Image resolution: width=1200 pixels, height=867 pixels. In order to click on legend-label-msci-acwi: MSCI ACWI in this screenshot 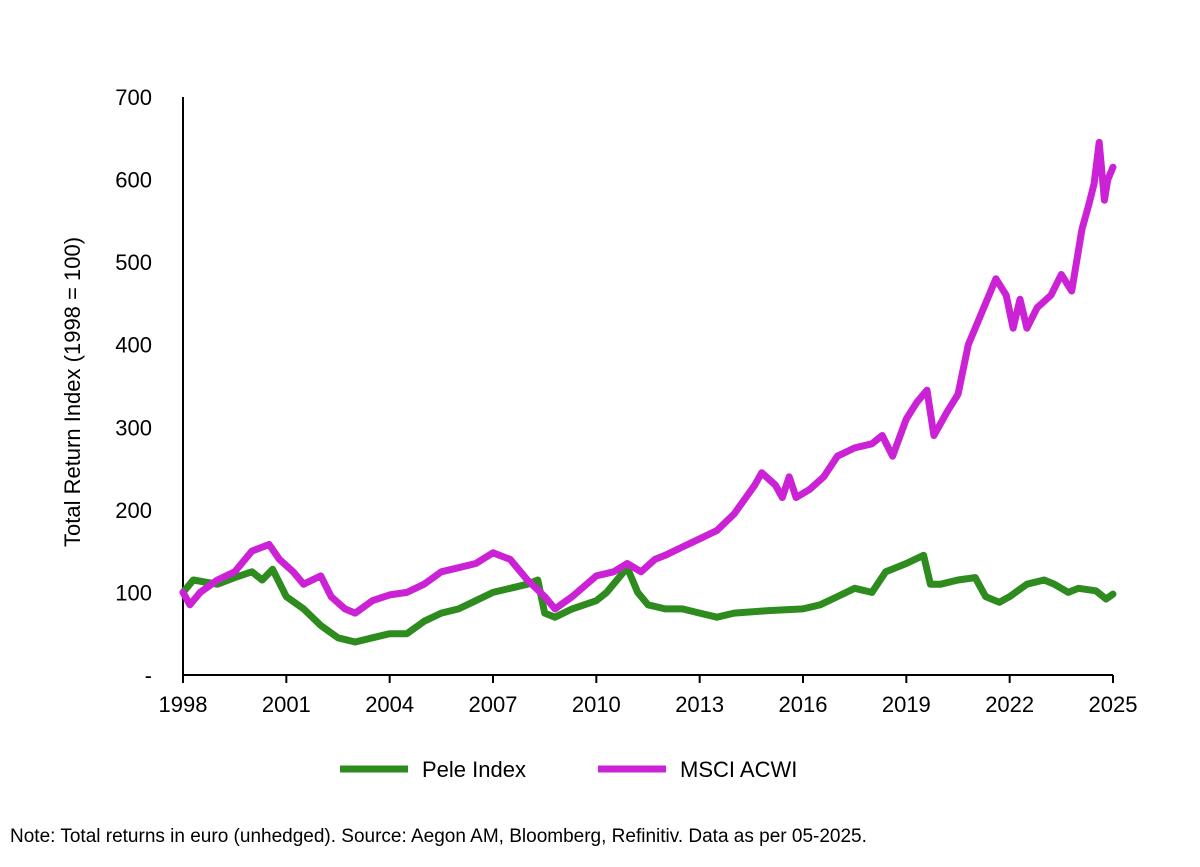, I will do `click(738, 769)`.